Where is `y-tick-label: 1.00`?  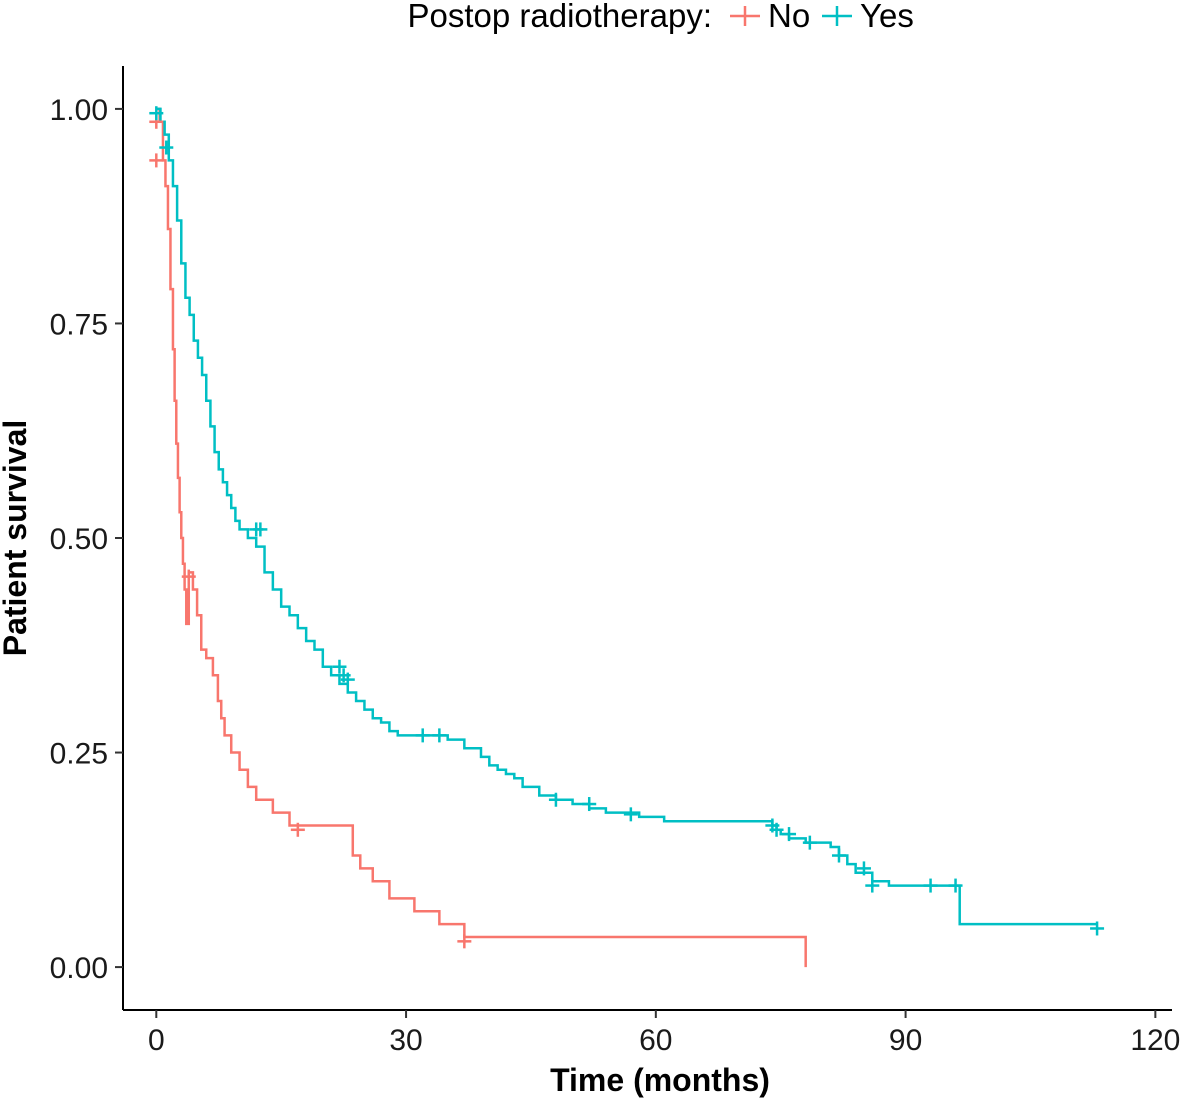
y-tick-label: 1.00 is located at coordinates (79, 110).